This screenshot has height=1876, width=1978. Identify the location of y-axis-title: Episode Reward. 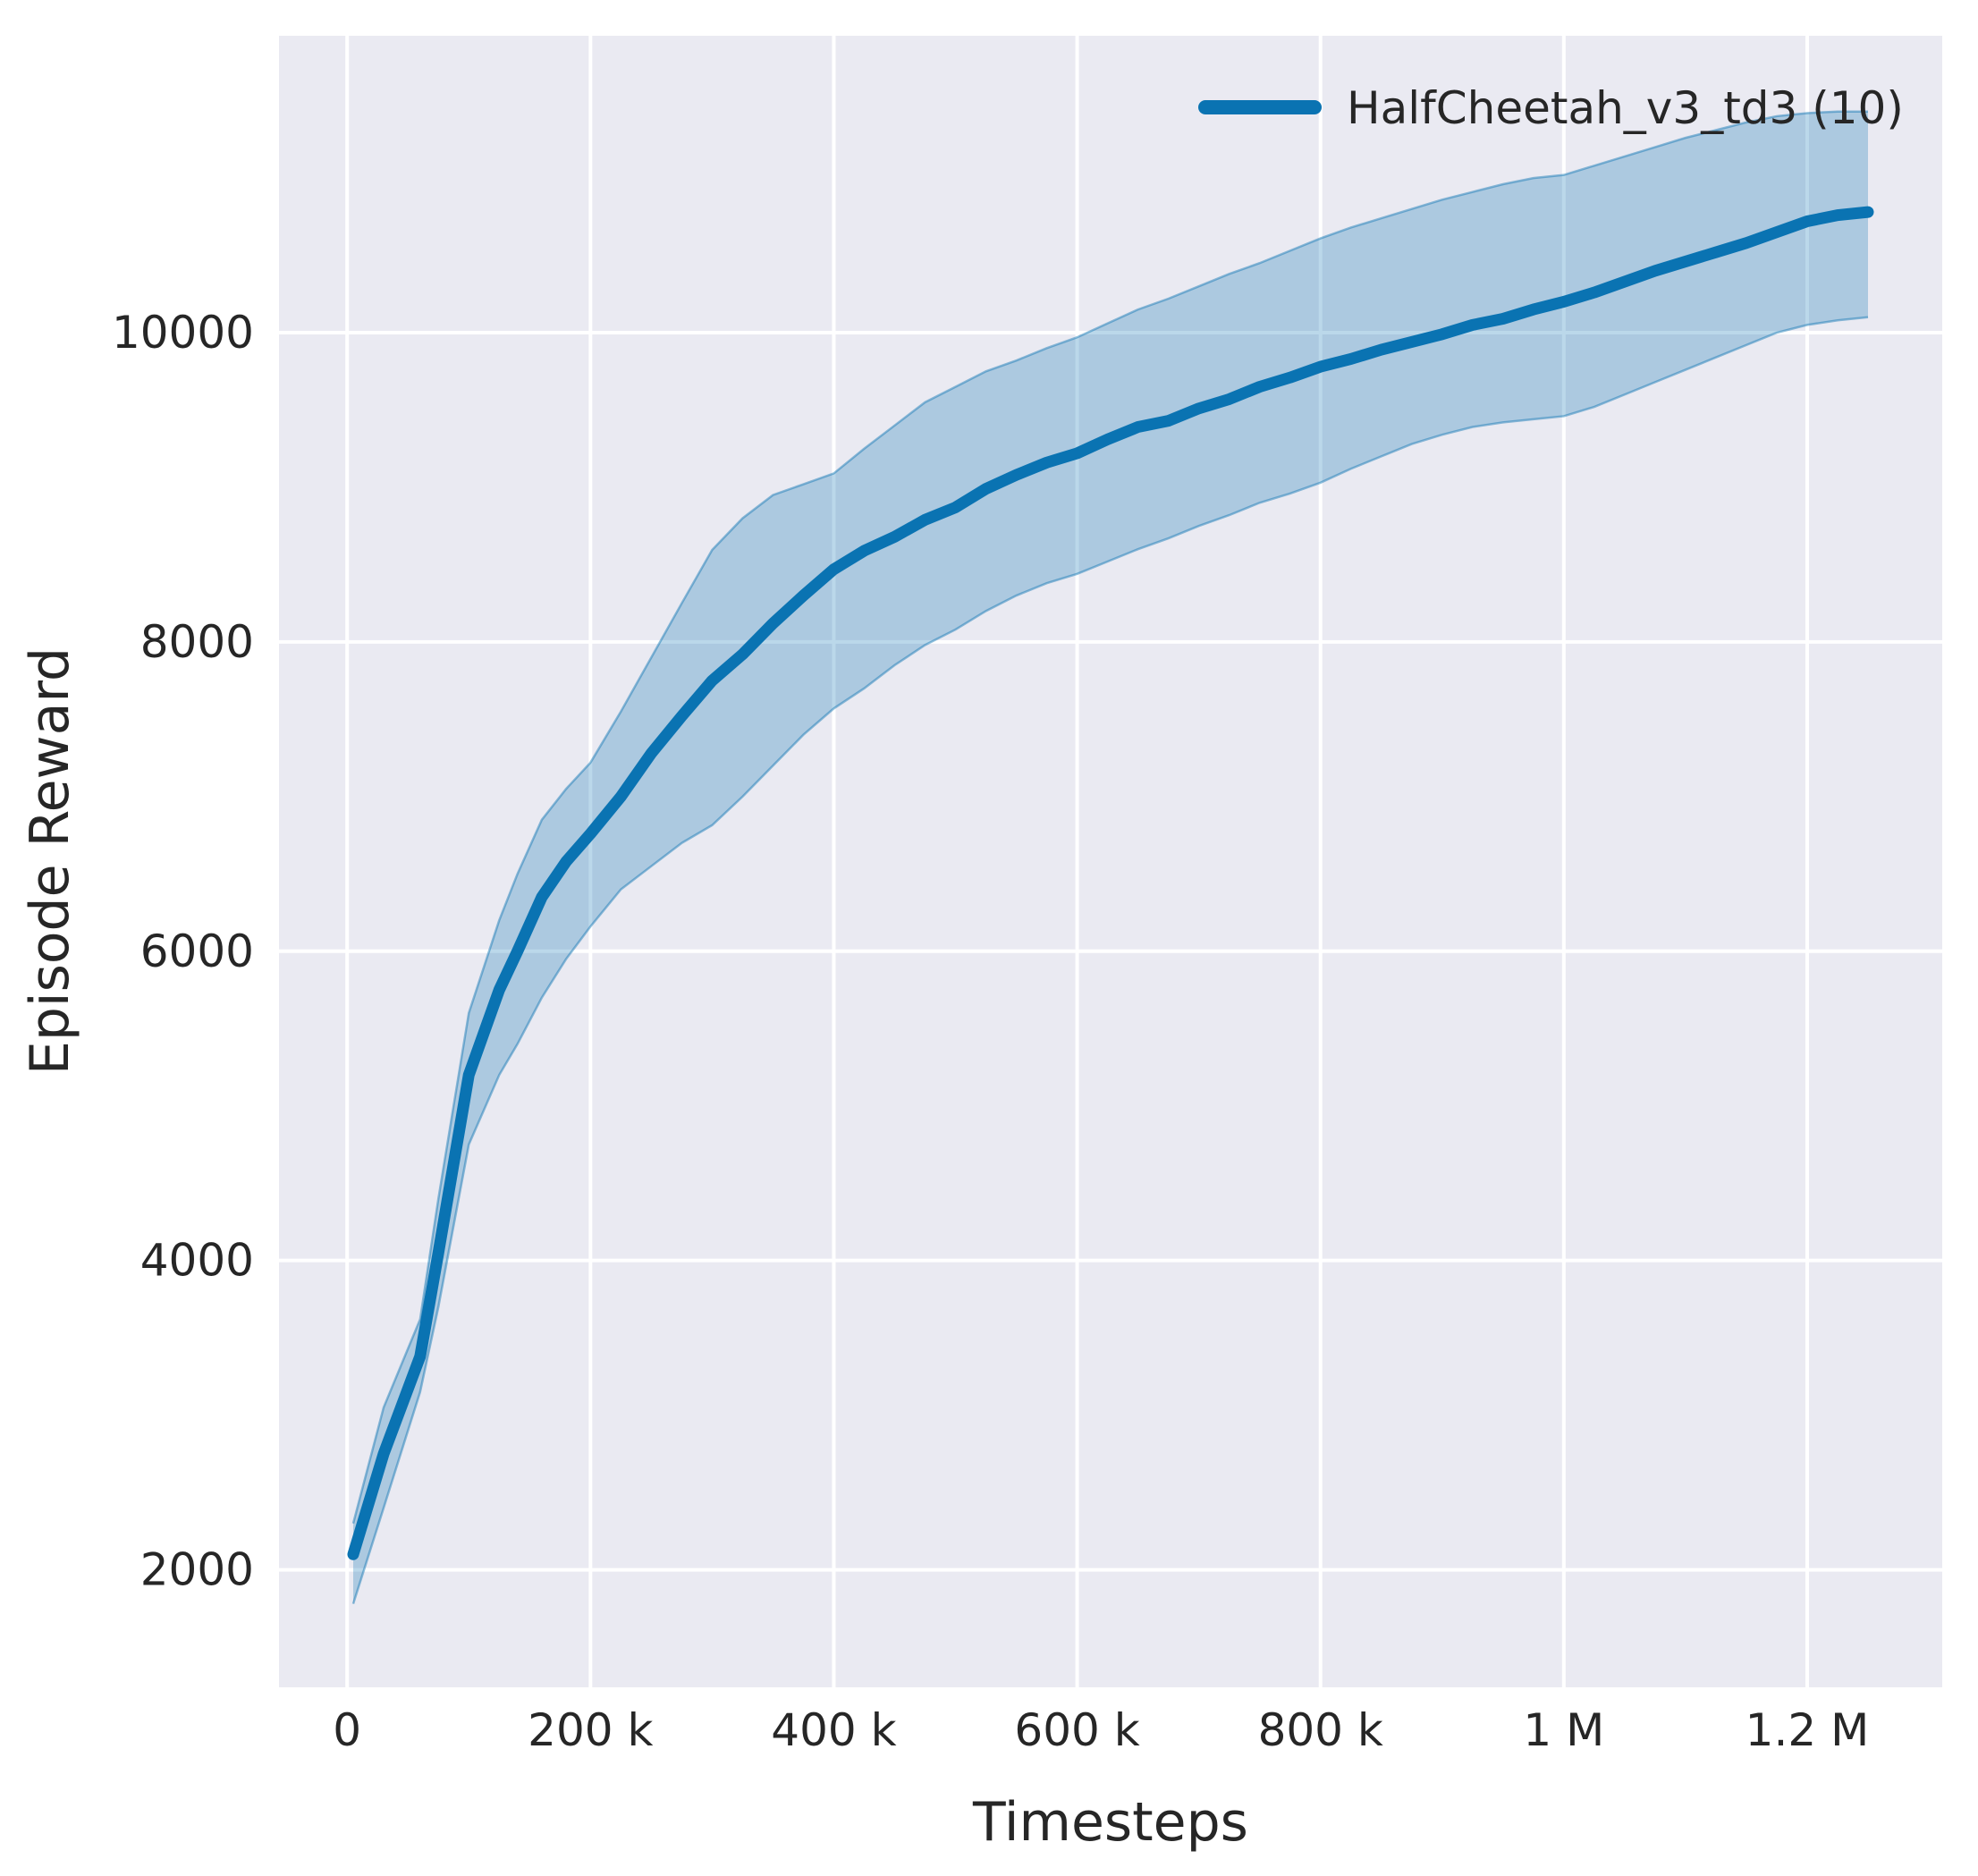
(50, 861).